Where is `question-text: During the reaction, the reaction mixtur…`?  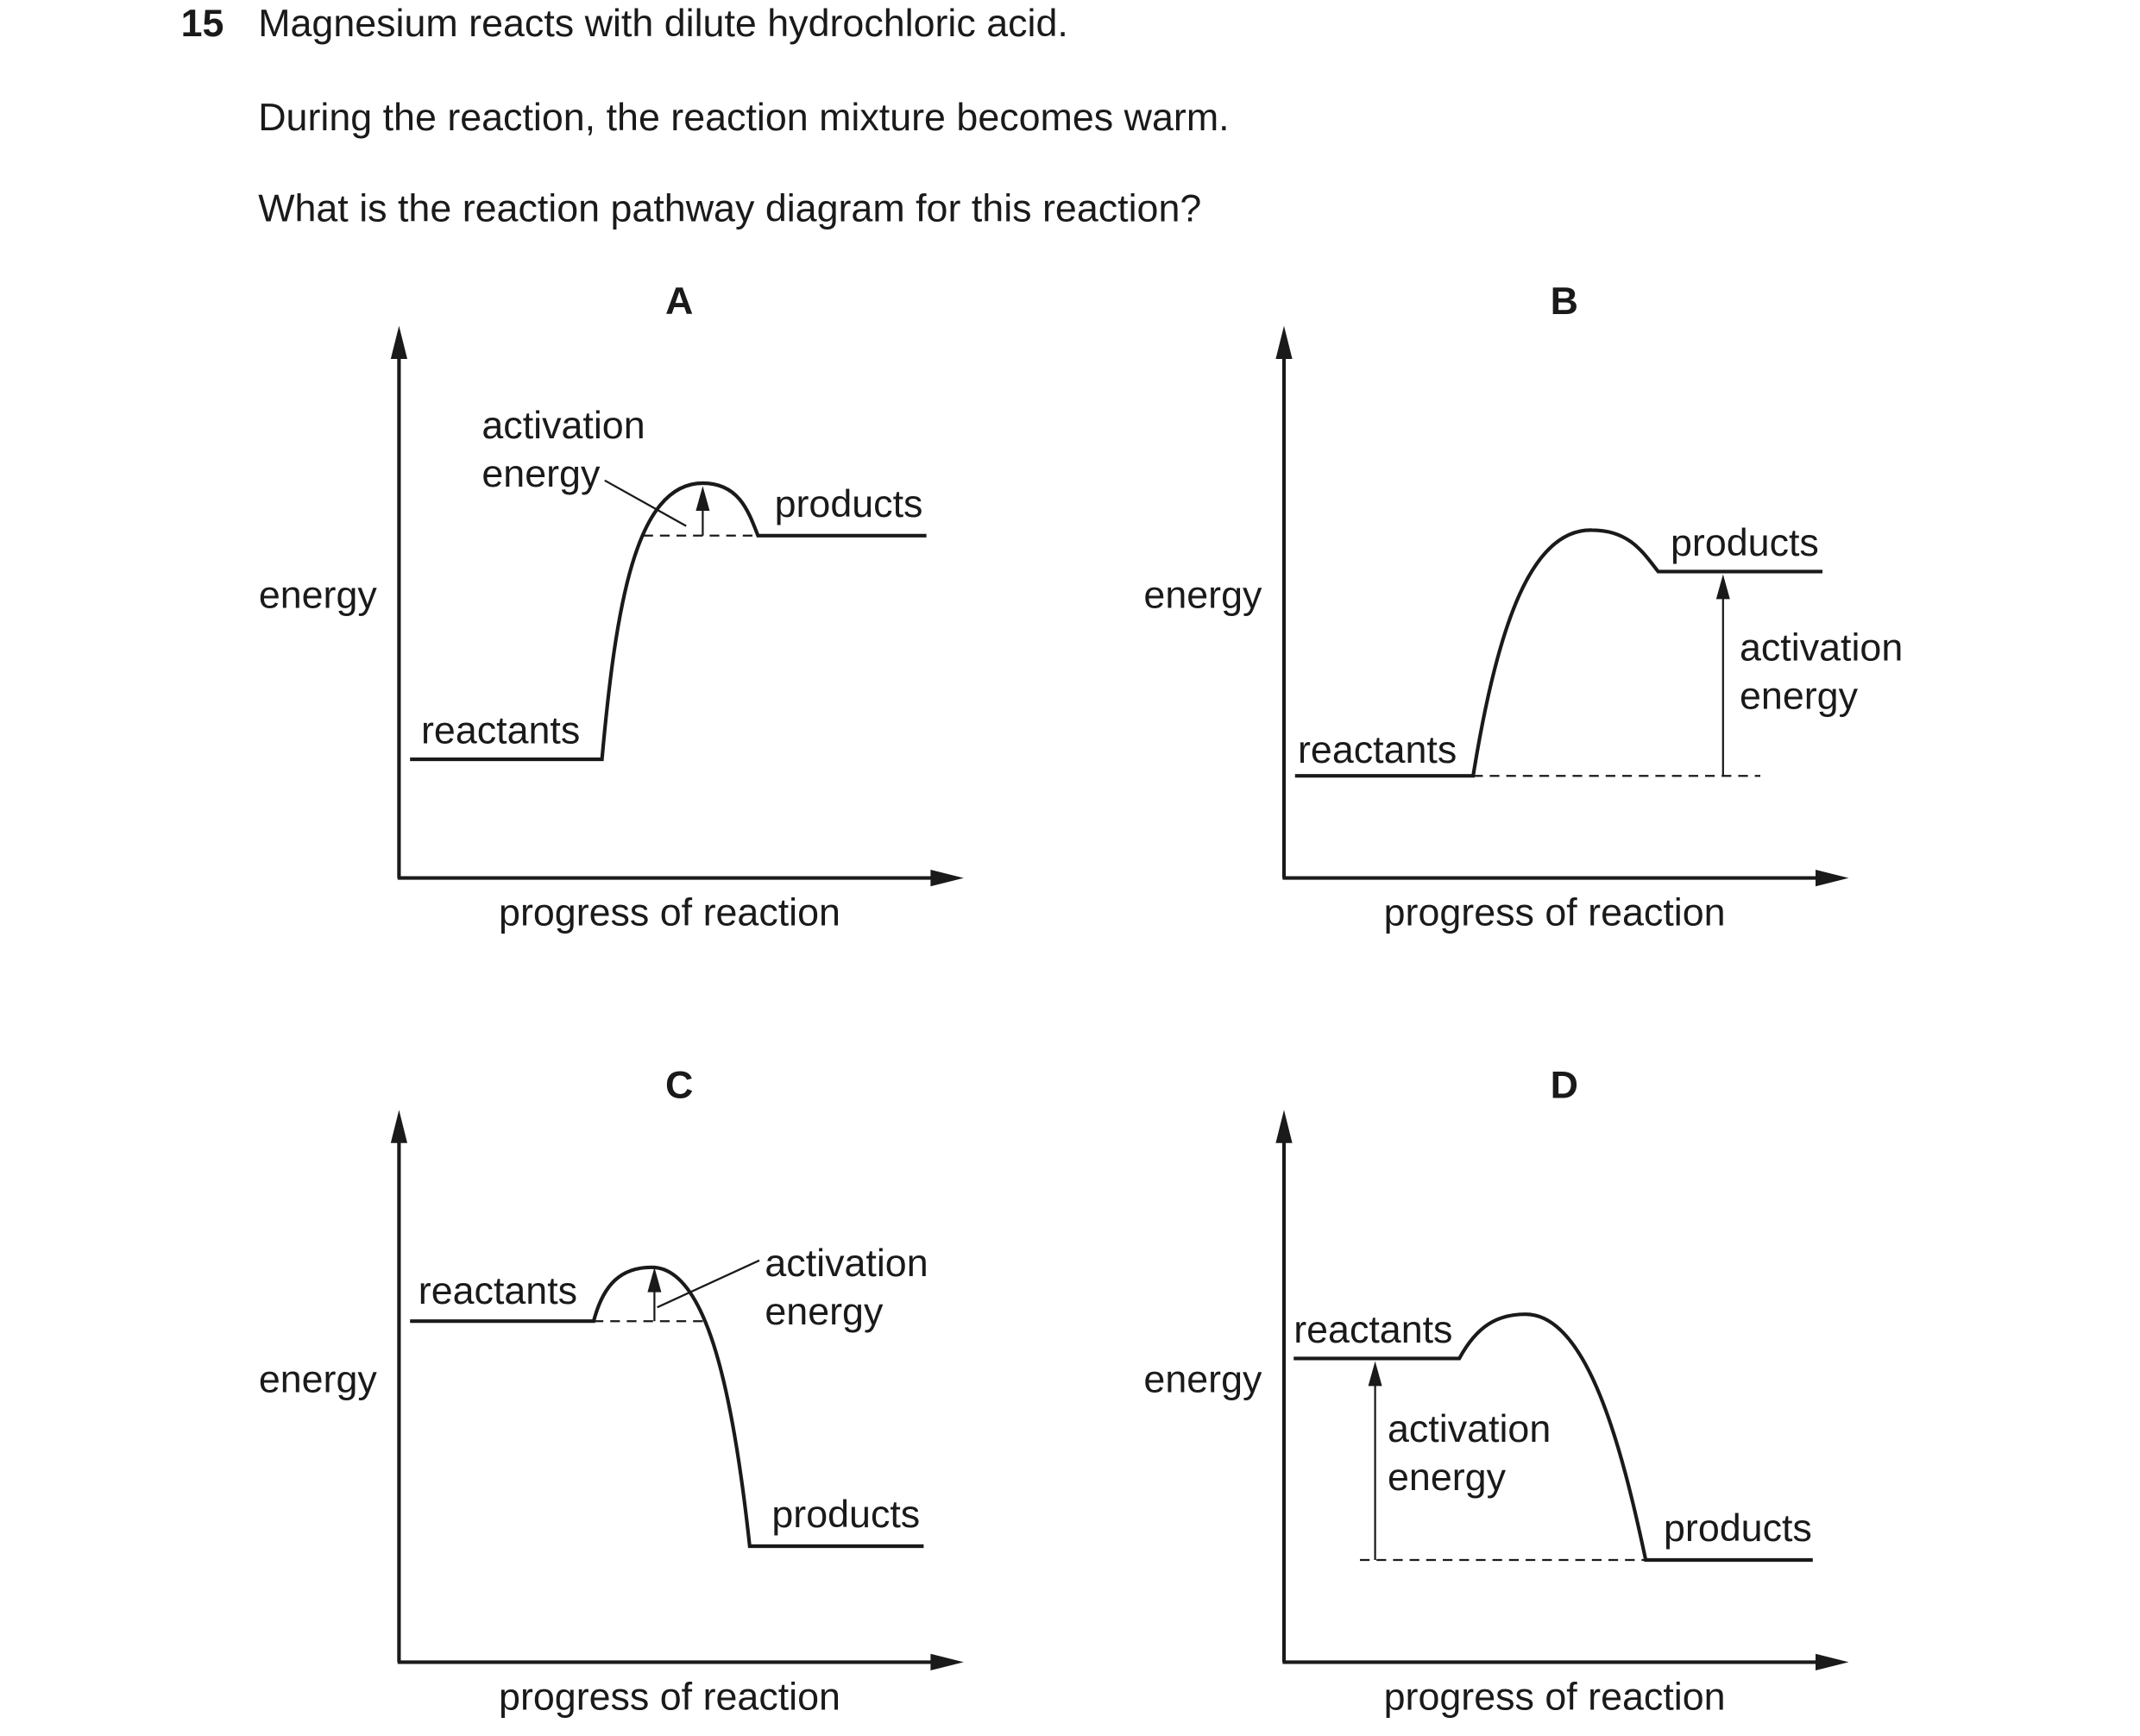
question-text: During the reaction, the reaction mixtur… is located at coordinates (743, 117).